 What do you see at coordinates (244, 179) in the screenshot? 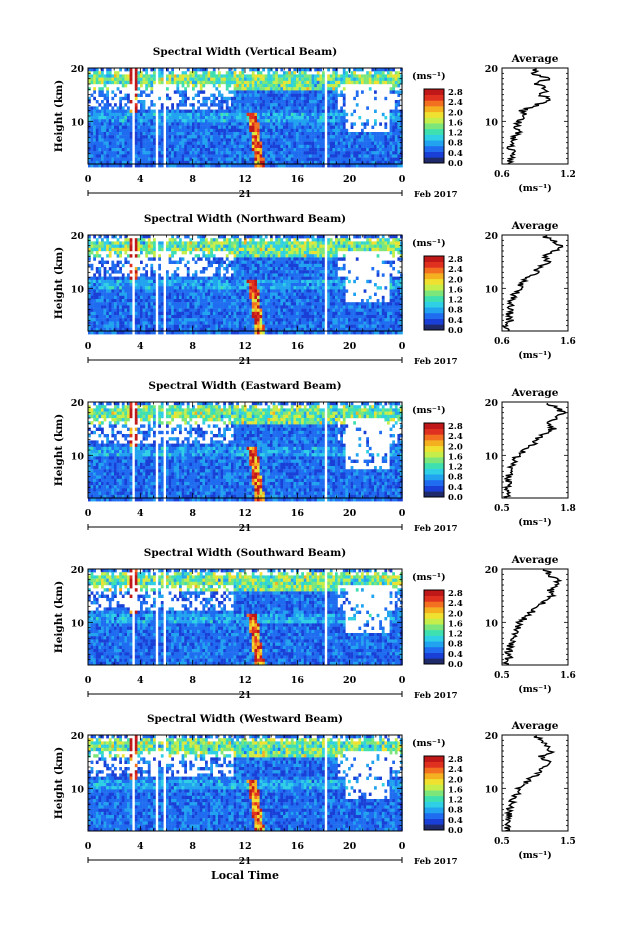
I see `x-tick-label: 12` at bounding box center [244, 179].